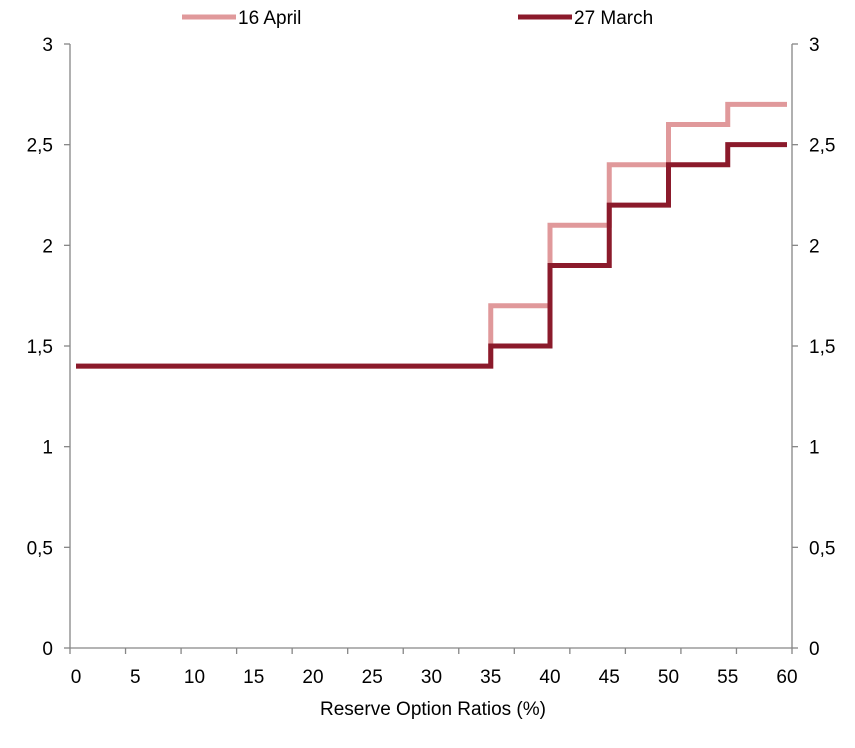 This screenshot has width=855, height=748. Describe the element at coordinates (269, 18) in the screenshot. I see `legend-label-16-april: 16 April` at that location.